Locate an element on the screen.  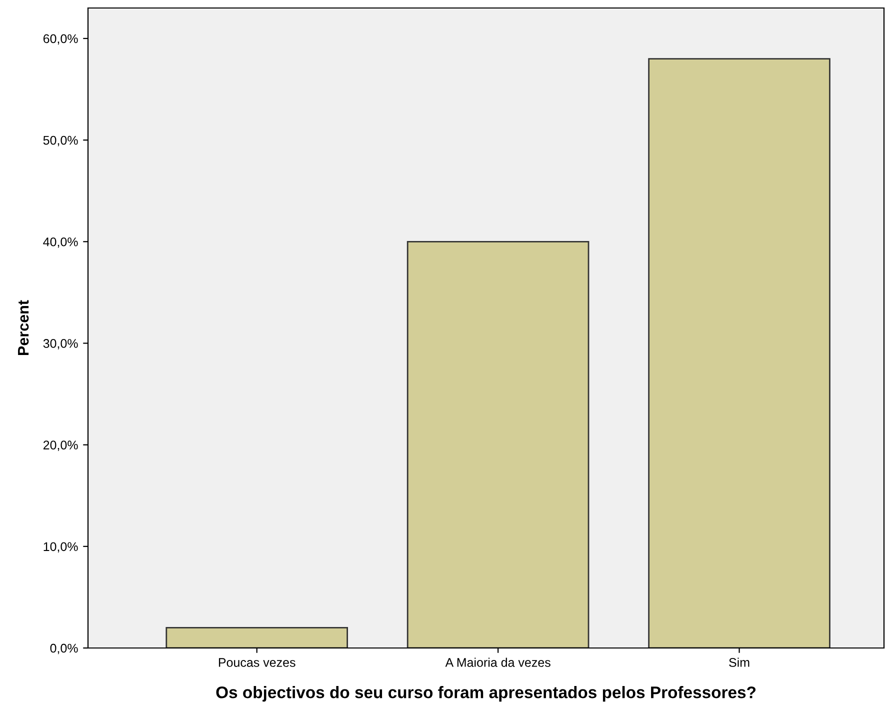
x-tick-label: A Maioria da vezes is located at coordinates (497, 662).